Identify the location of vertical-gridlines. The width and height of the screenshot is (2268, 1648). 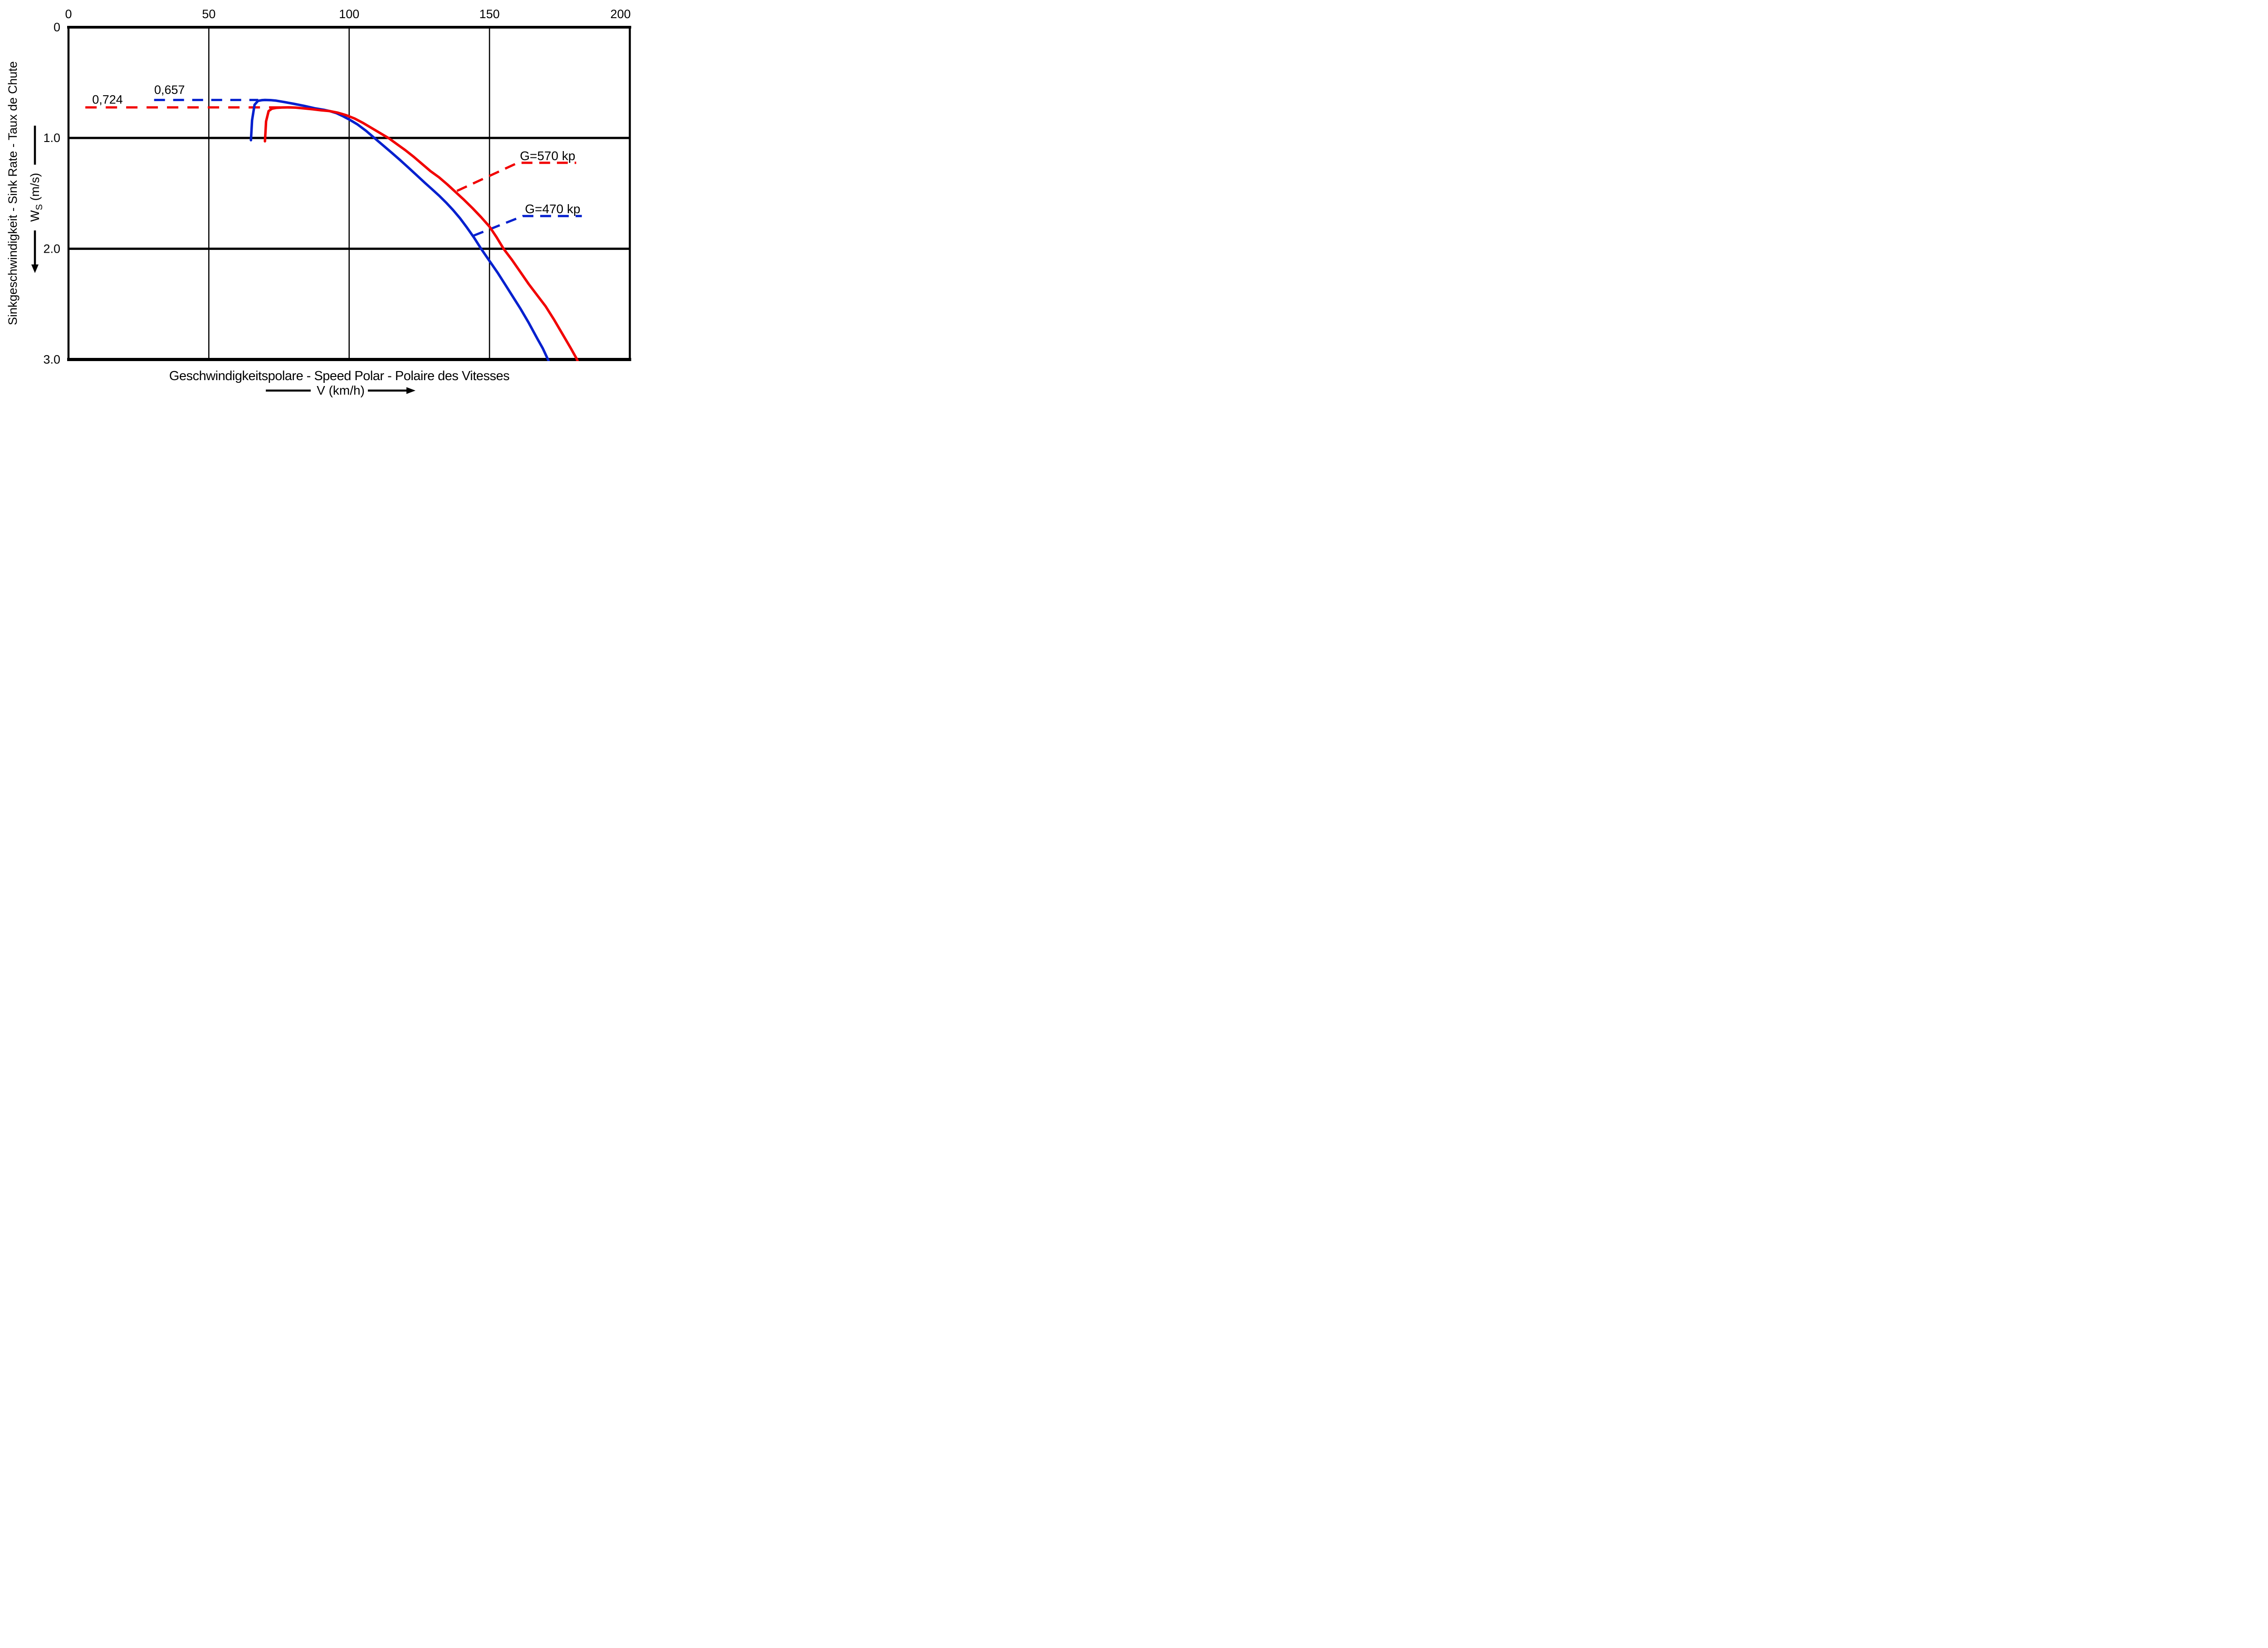
(349, 193).